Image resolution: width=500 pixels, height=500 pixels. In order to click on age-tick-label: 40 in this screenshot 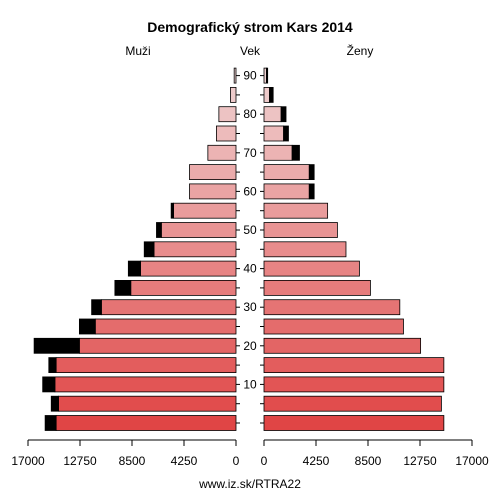, I will do `click(250, 269)`.